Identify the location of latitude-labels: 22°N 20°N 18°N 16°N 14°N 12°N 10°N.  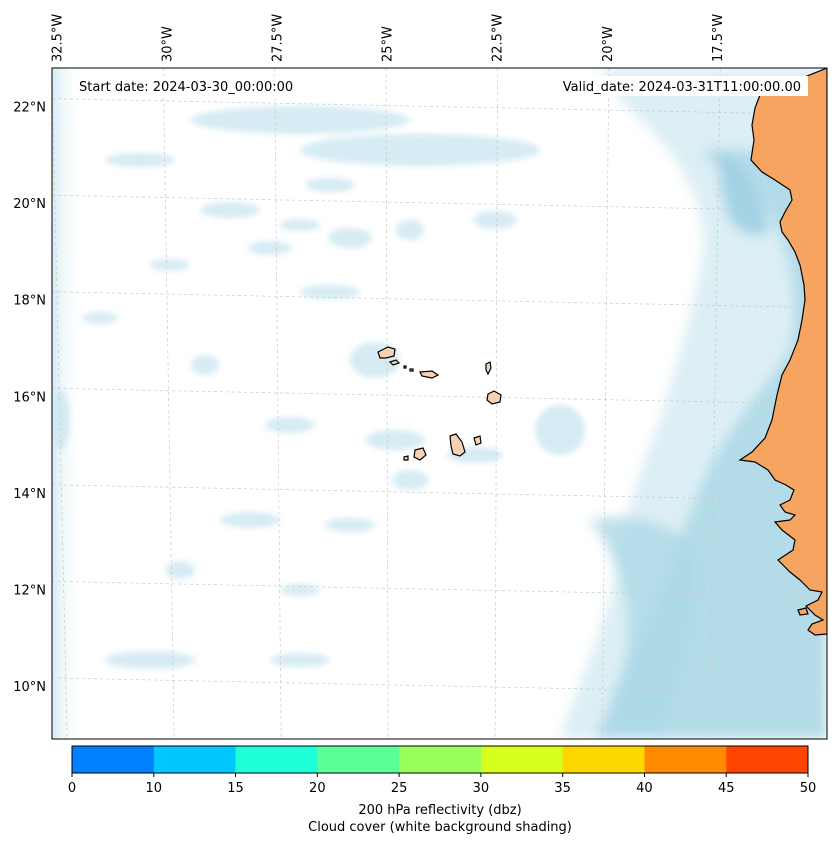
(29, 398).